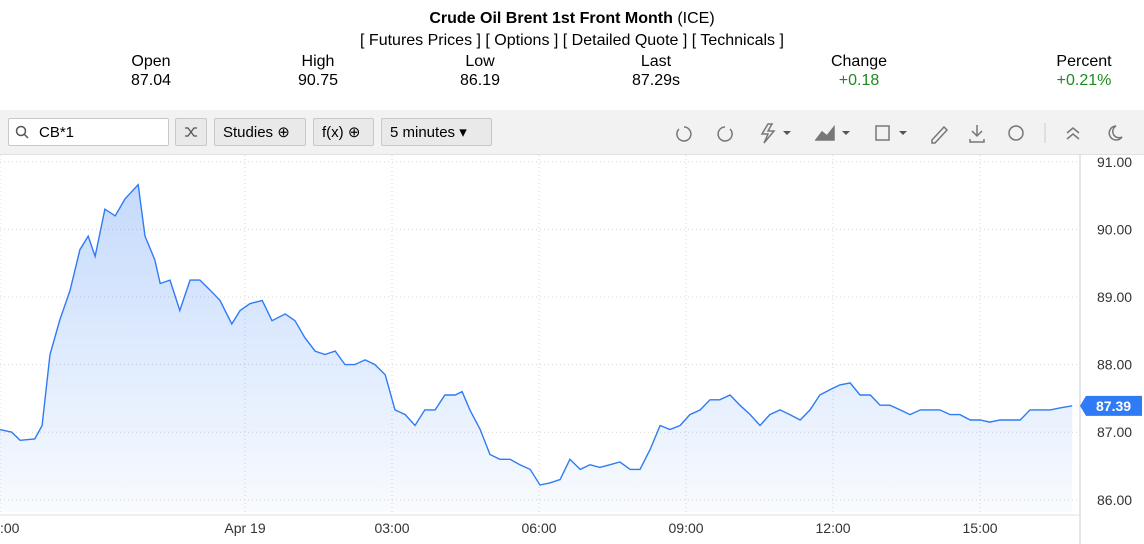  What do you see at coordinates (244, 528) in the screenshot?
I see `x-tick-label: Apr 19` at bounding box center [244, 528].